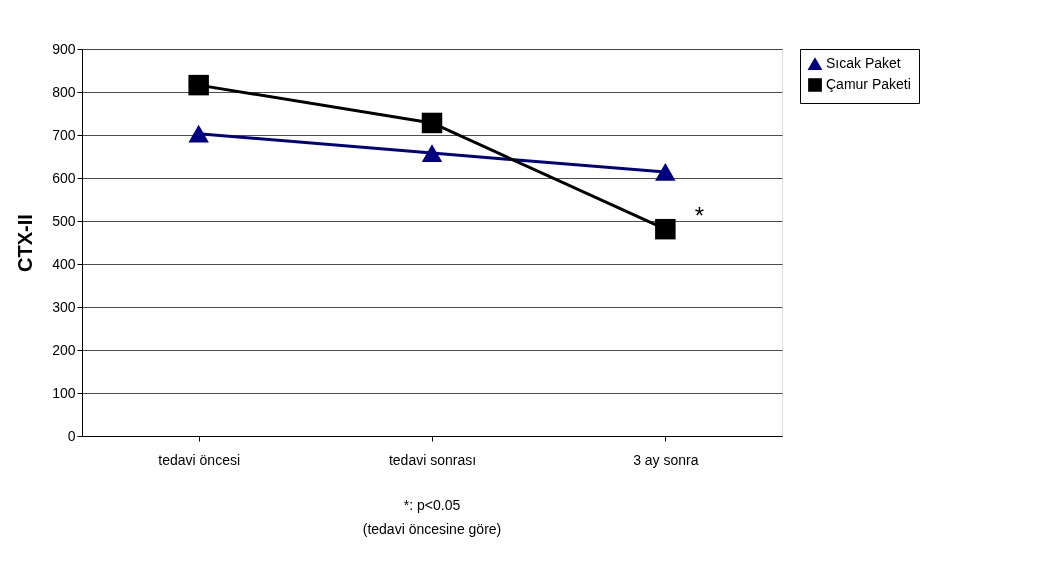  What do you see at coordinates (64, 220) in the screenshot?
I see `y-tick-label: 500` at bounding box center [64, 220].